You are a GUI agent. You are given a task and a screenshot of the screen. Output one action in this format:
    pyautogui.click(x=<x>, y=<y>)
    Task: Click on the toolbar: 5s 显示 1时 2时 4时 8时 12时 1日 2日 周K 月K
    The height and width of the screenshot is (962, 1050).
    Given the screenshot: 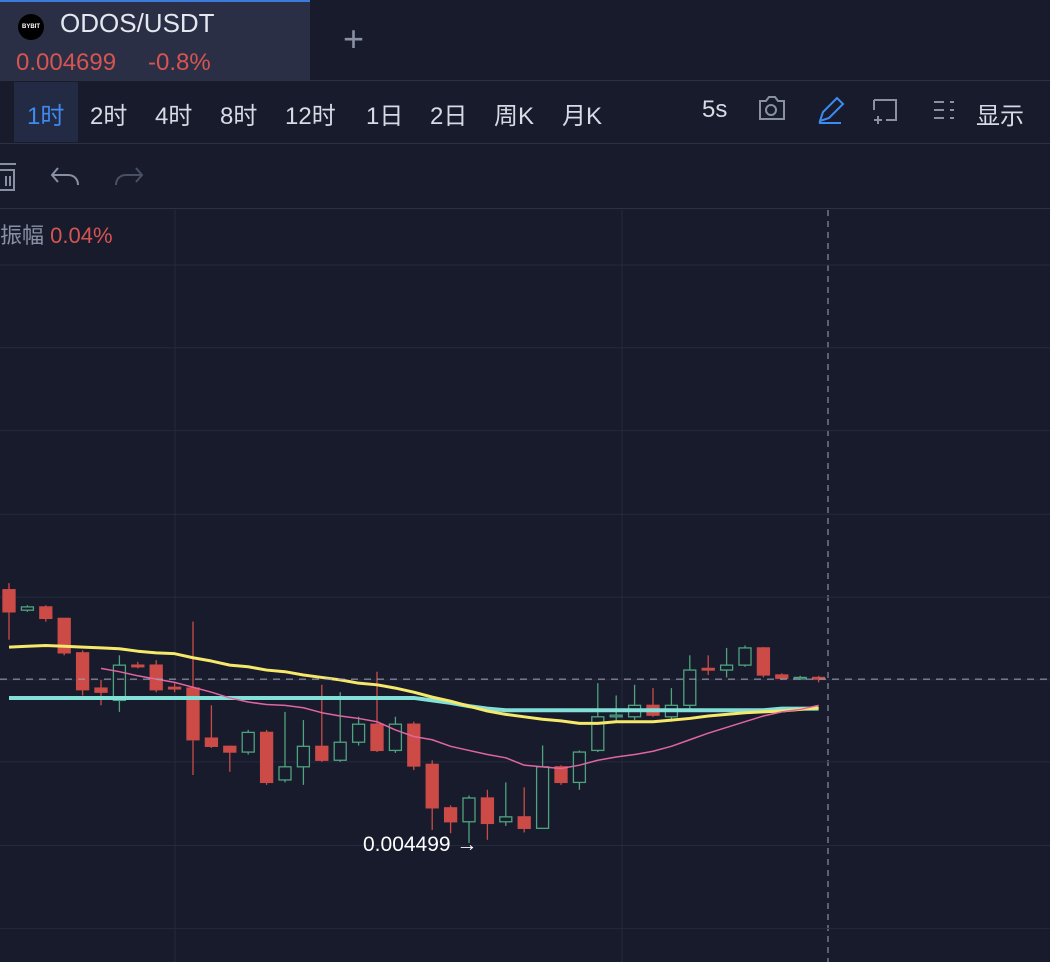 What is the action you would take?
    pyautogui.click(x=525, y=112)
    